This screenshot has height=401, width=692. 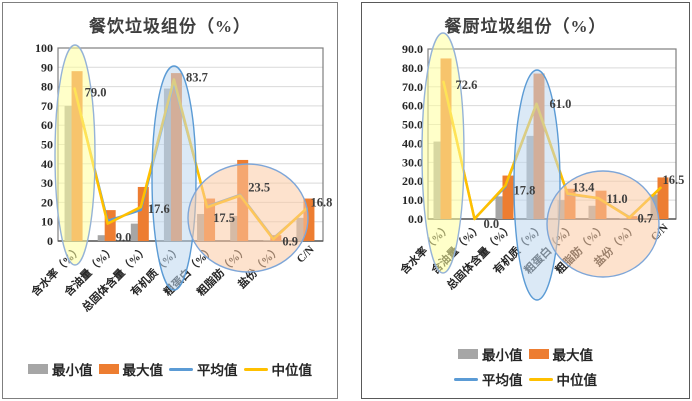 I want to click on data-point-labels: 72.6 0.0 17.8 61.0 13.4 11.0 0.7 16.5, so click(x=570, y=154).